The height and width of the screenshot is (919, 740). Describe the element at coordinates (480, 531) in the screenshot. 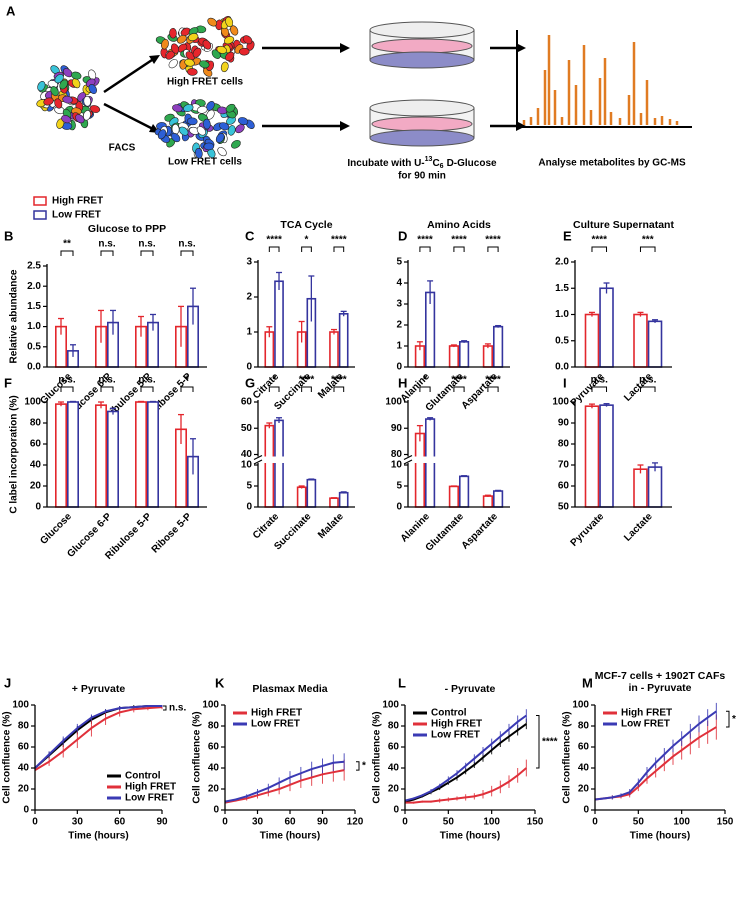

I see `x-tick-label: Aspartate` at that location.